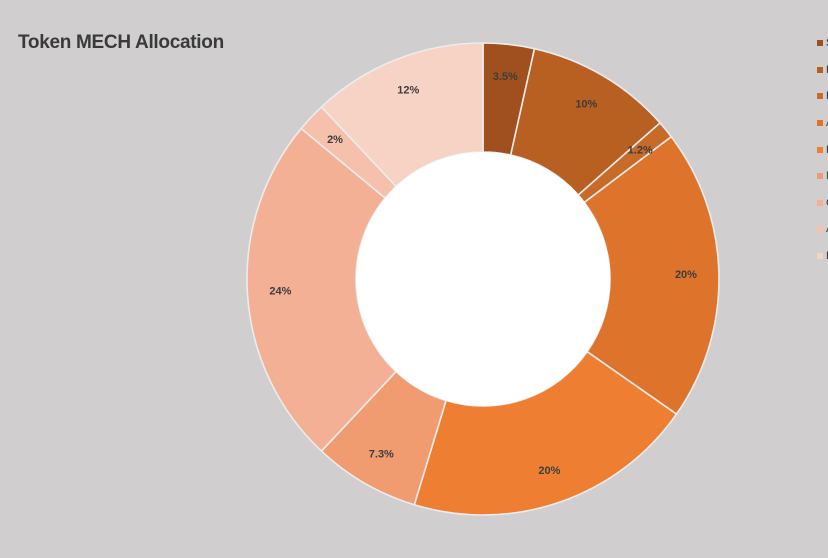 This screenshot has width=828, height=558. Describe the element at coordinates (549, 471) in the screenshot. I see `data-label-5: 20%` at that location.